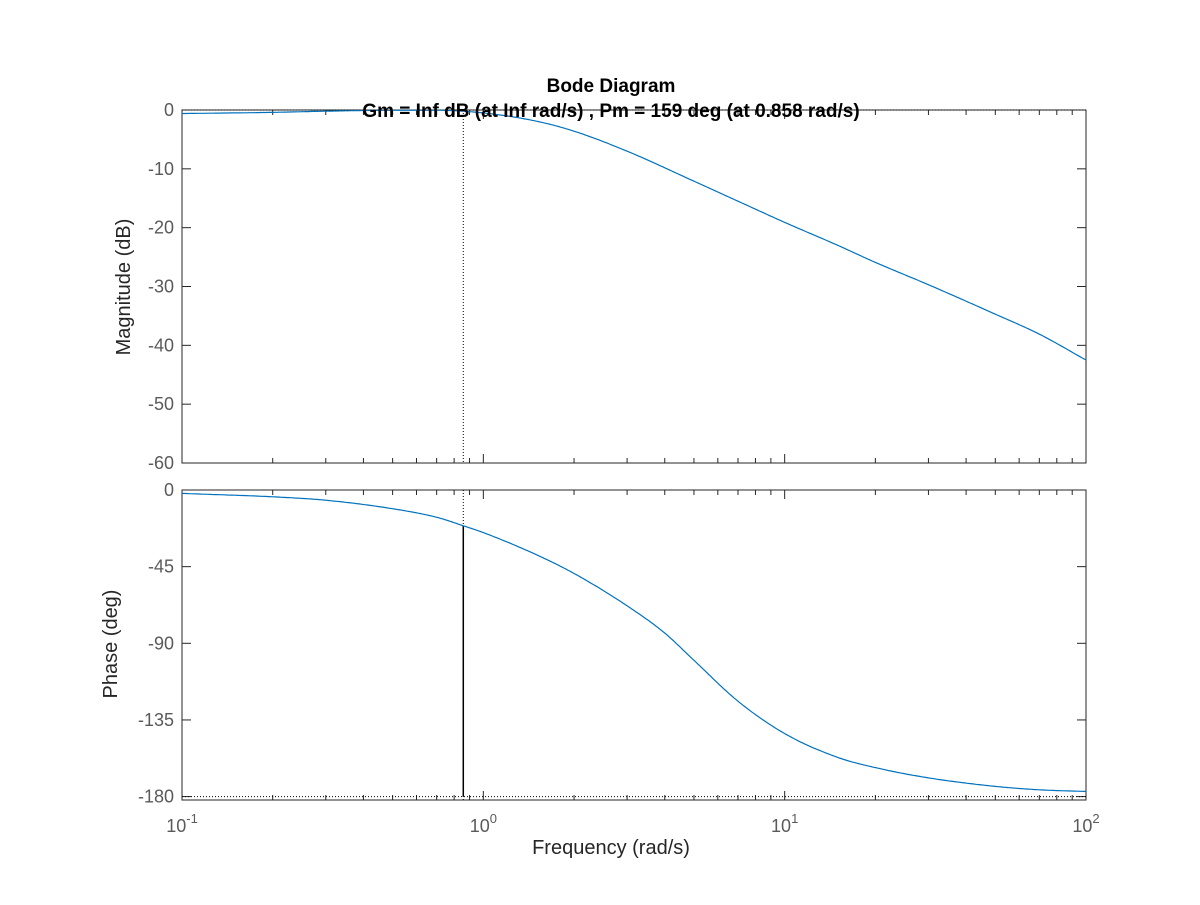  What do you see at coordinates (483, 823) in the screenshot?
I see `x-tick-label: 10⁰` at bounding box center [483, 823].